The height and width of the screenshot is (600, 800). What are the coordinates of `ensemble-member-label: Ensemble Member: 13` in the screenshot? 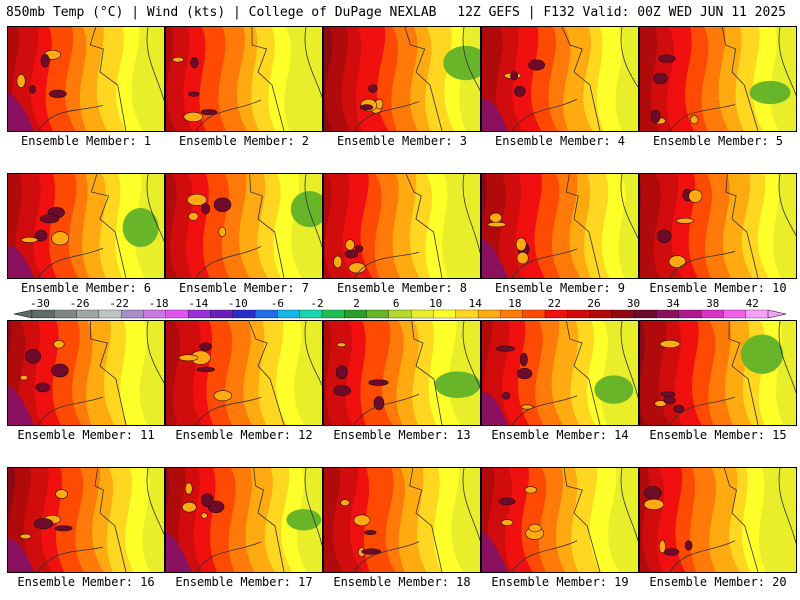 It's located at (402, 435).